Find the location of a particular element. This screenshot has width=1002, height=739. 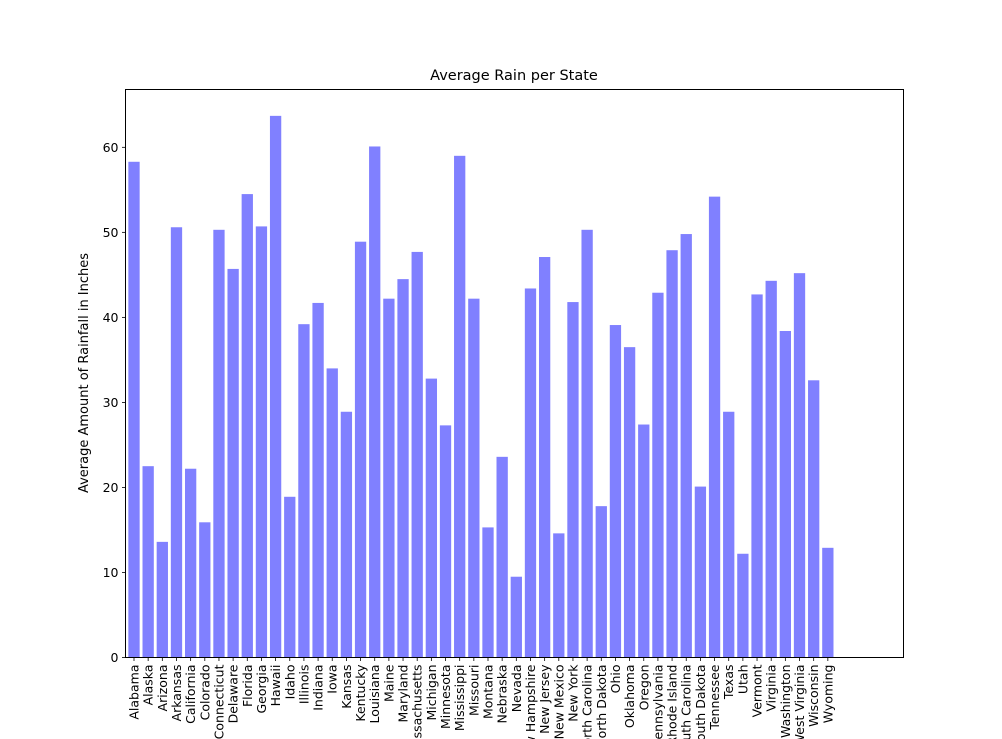

x-tick-label: Kentucky is located at coordinates (360, 693).